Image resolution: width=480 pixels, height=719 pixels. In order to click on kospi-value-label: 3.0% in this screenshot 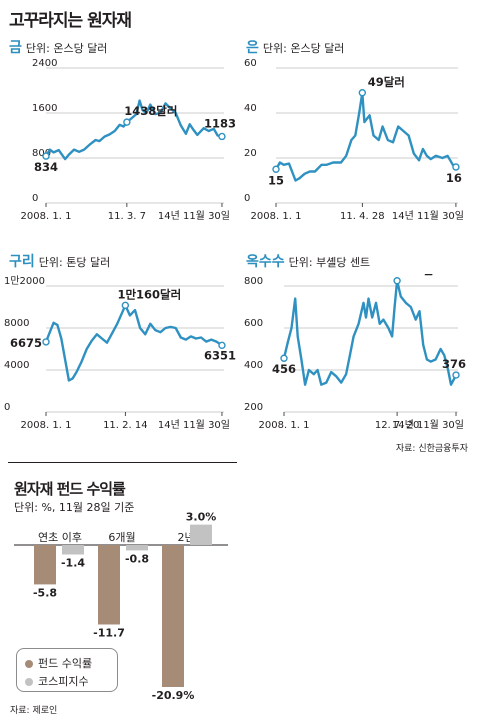, I will do `click(201, 517)`.